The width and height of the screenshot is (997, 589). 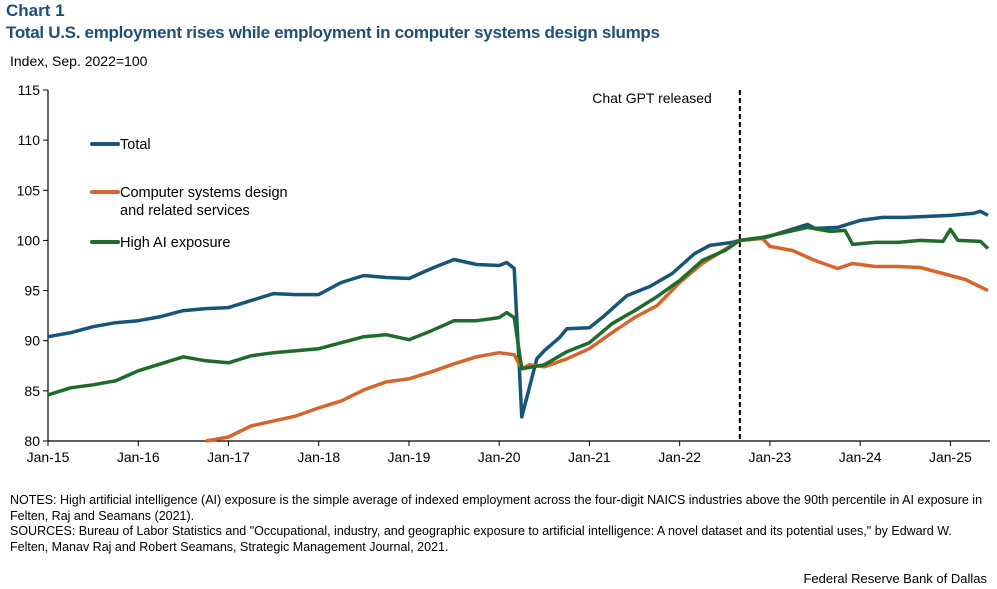 What do you see at coordinates (32, 341) in the screenshot?
I see `y-tick-label: 90` at bounding box center [32, 341].